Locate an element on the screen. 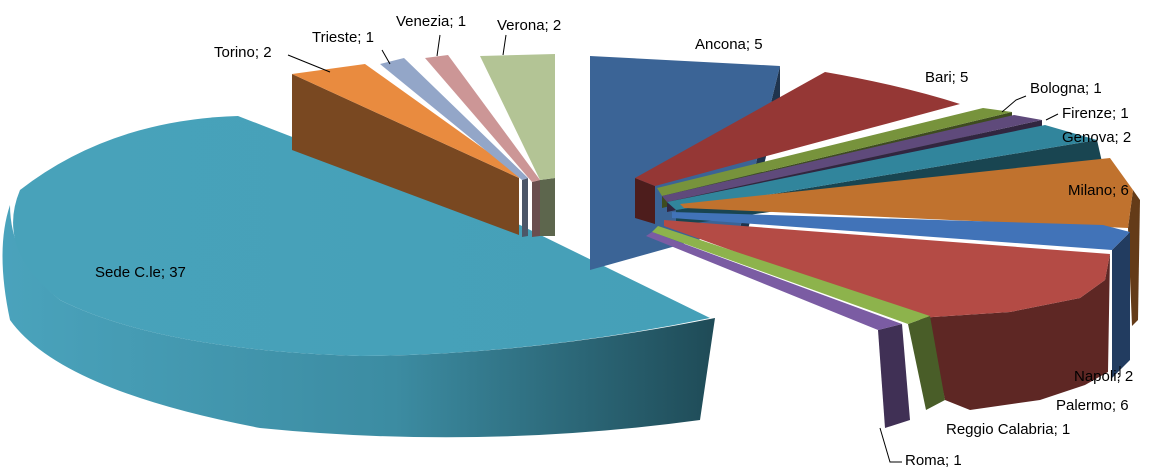 The width and height of the screenshot is (1150, 467). leader-line-bologna is located at coordinates (1014, 104).